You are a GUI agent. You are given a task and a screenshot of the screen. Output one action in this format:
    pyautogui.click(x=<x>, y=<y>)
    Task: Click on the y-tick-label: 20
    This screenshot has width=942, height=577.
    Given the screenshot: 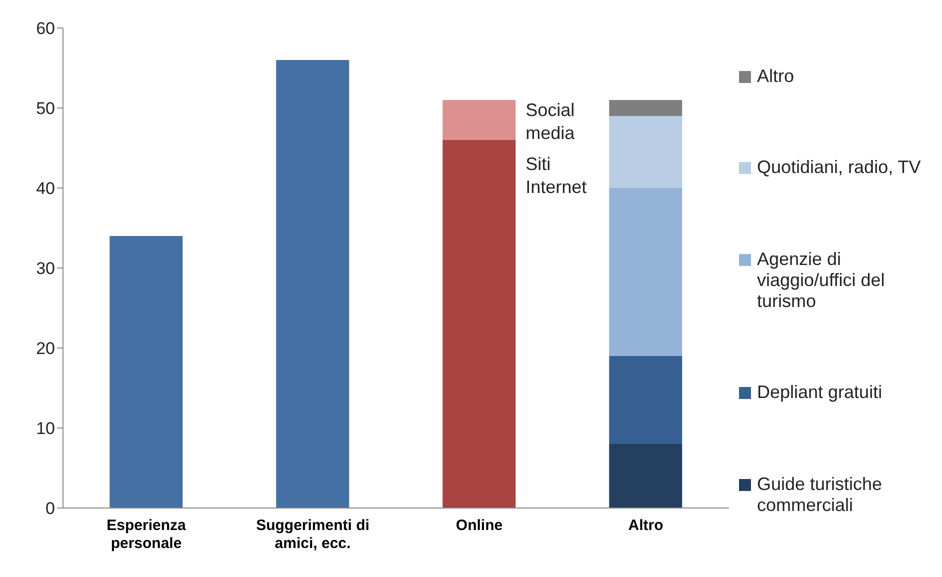 What is the action you would take?
    pyautogui.click(x=45, y=348)
    